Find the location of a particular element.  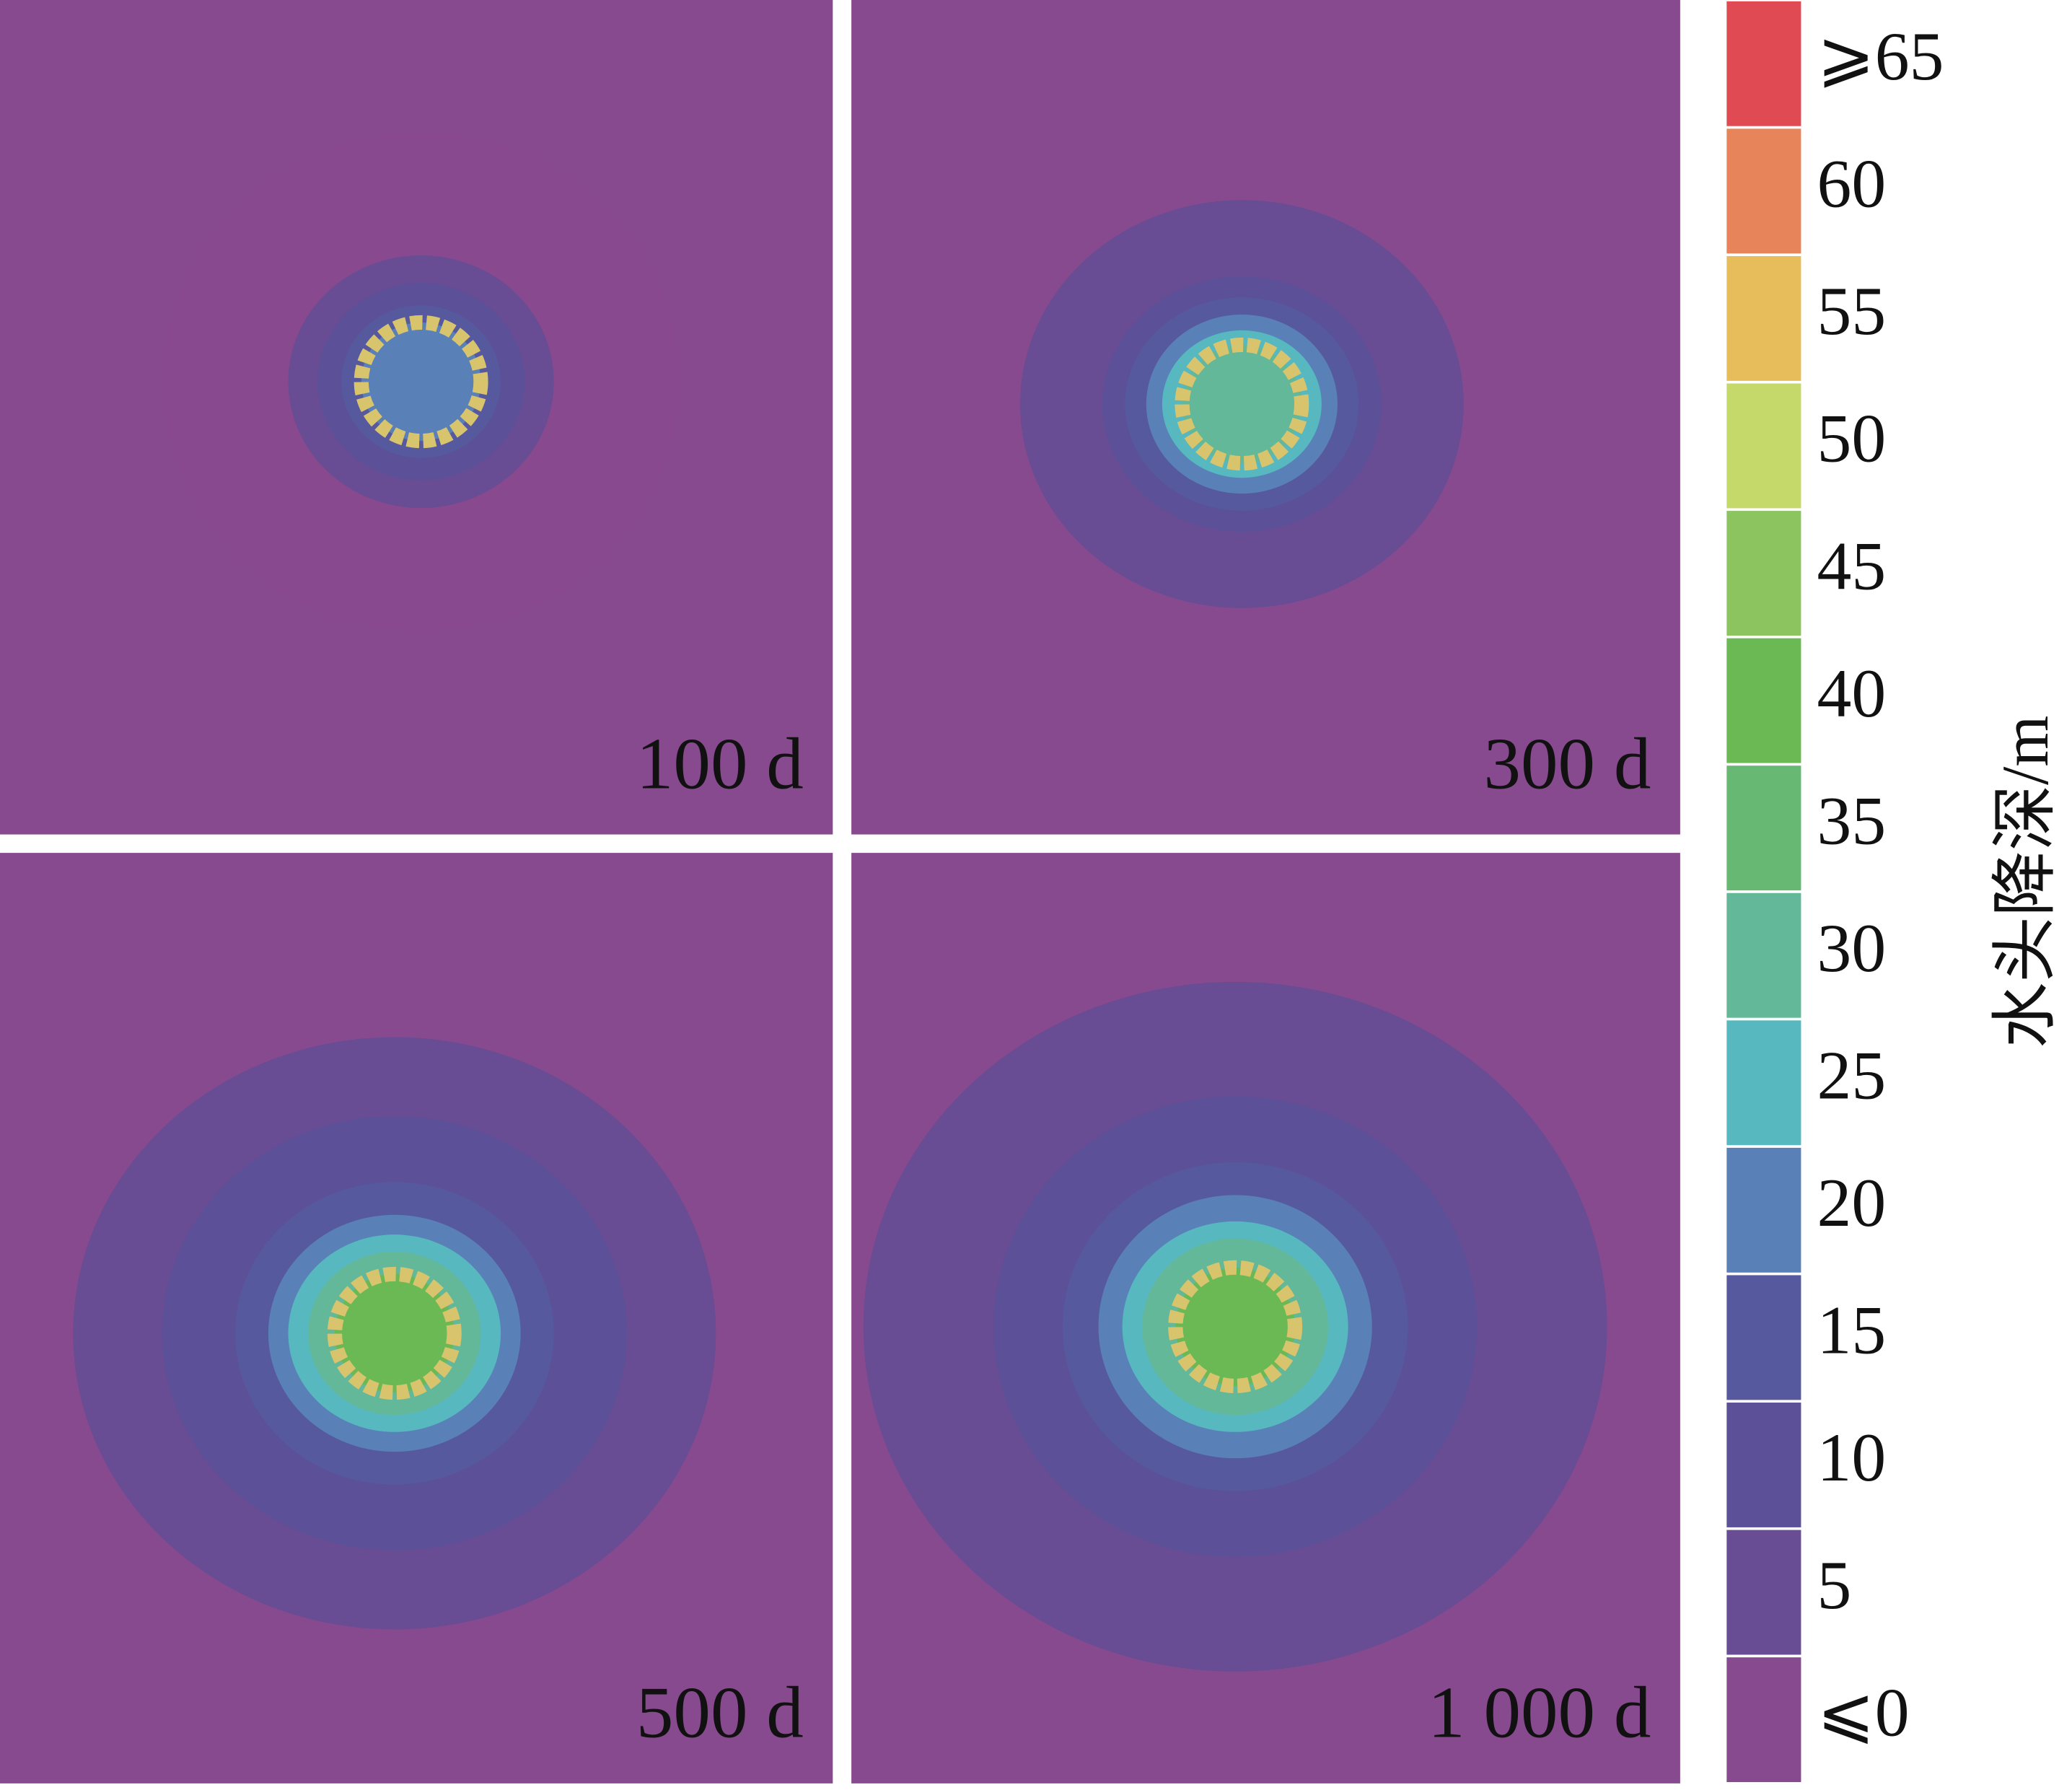

panel-label: 300 d is located at coordinates (1567, 764).